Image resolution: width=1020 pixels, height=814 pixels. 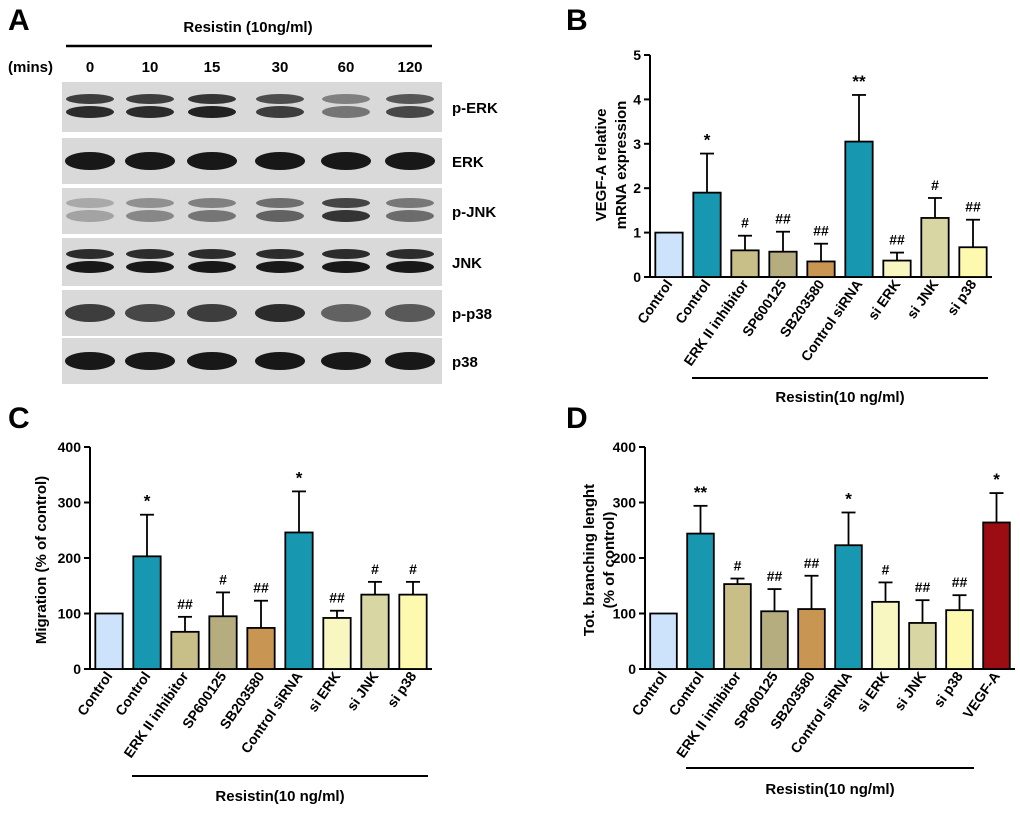 I want to click on blot-row: ERK, so click(x=273, y=161).